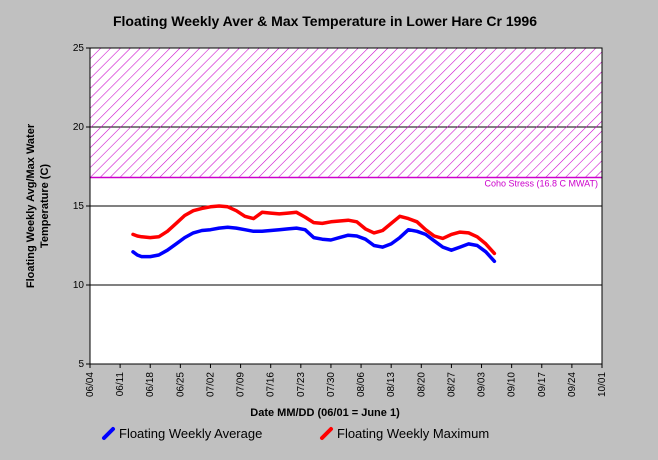 The height and width of the screenshot is (460, 658). Describe the element at coordinates (271, 384) in the screenshot. I see `x-tick-label: 07/16` at that location.